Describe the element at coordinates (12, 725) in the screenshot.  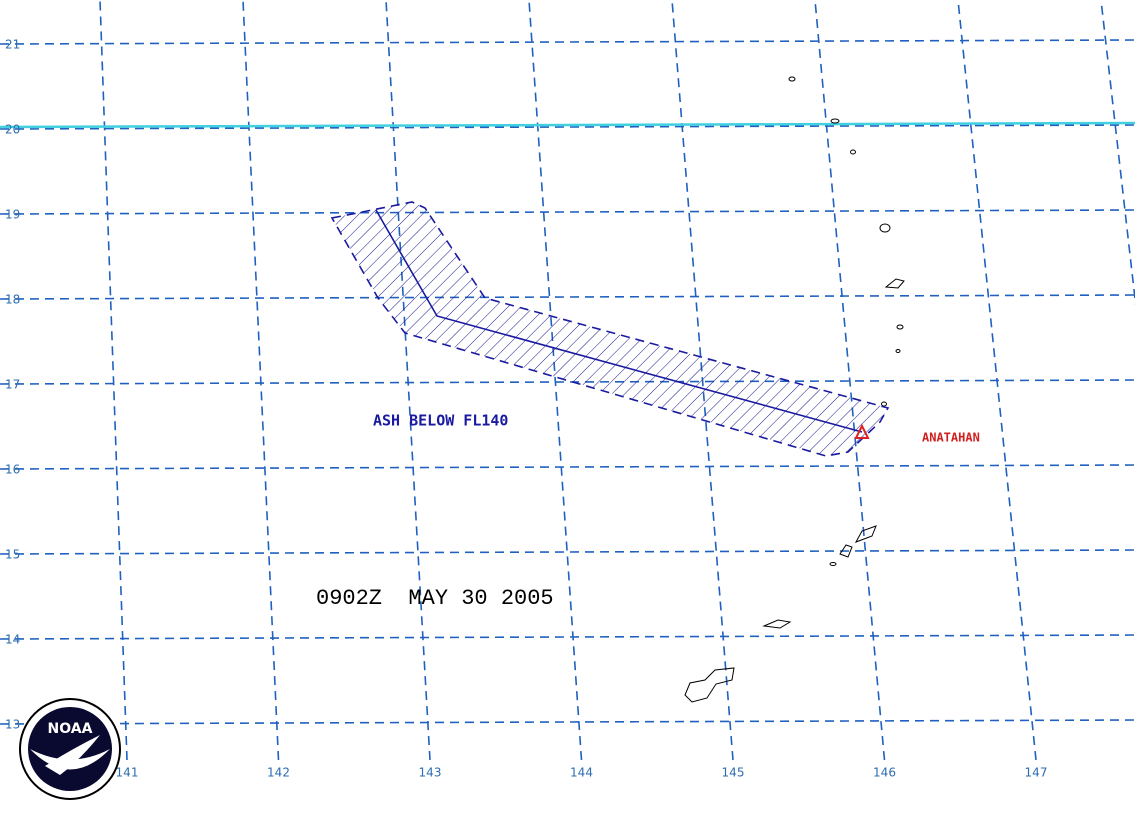
I see `latitude-label: 13` at that location.